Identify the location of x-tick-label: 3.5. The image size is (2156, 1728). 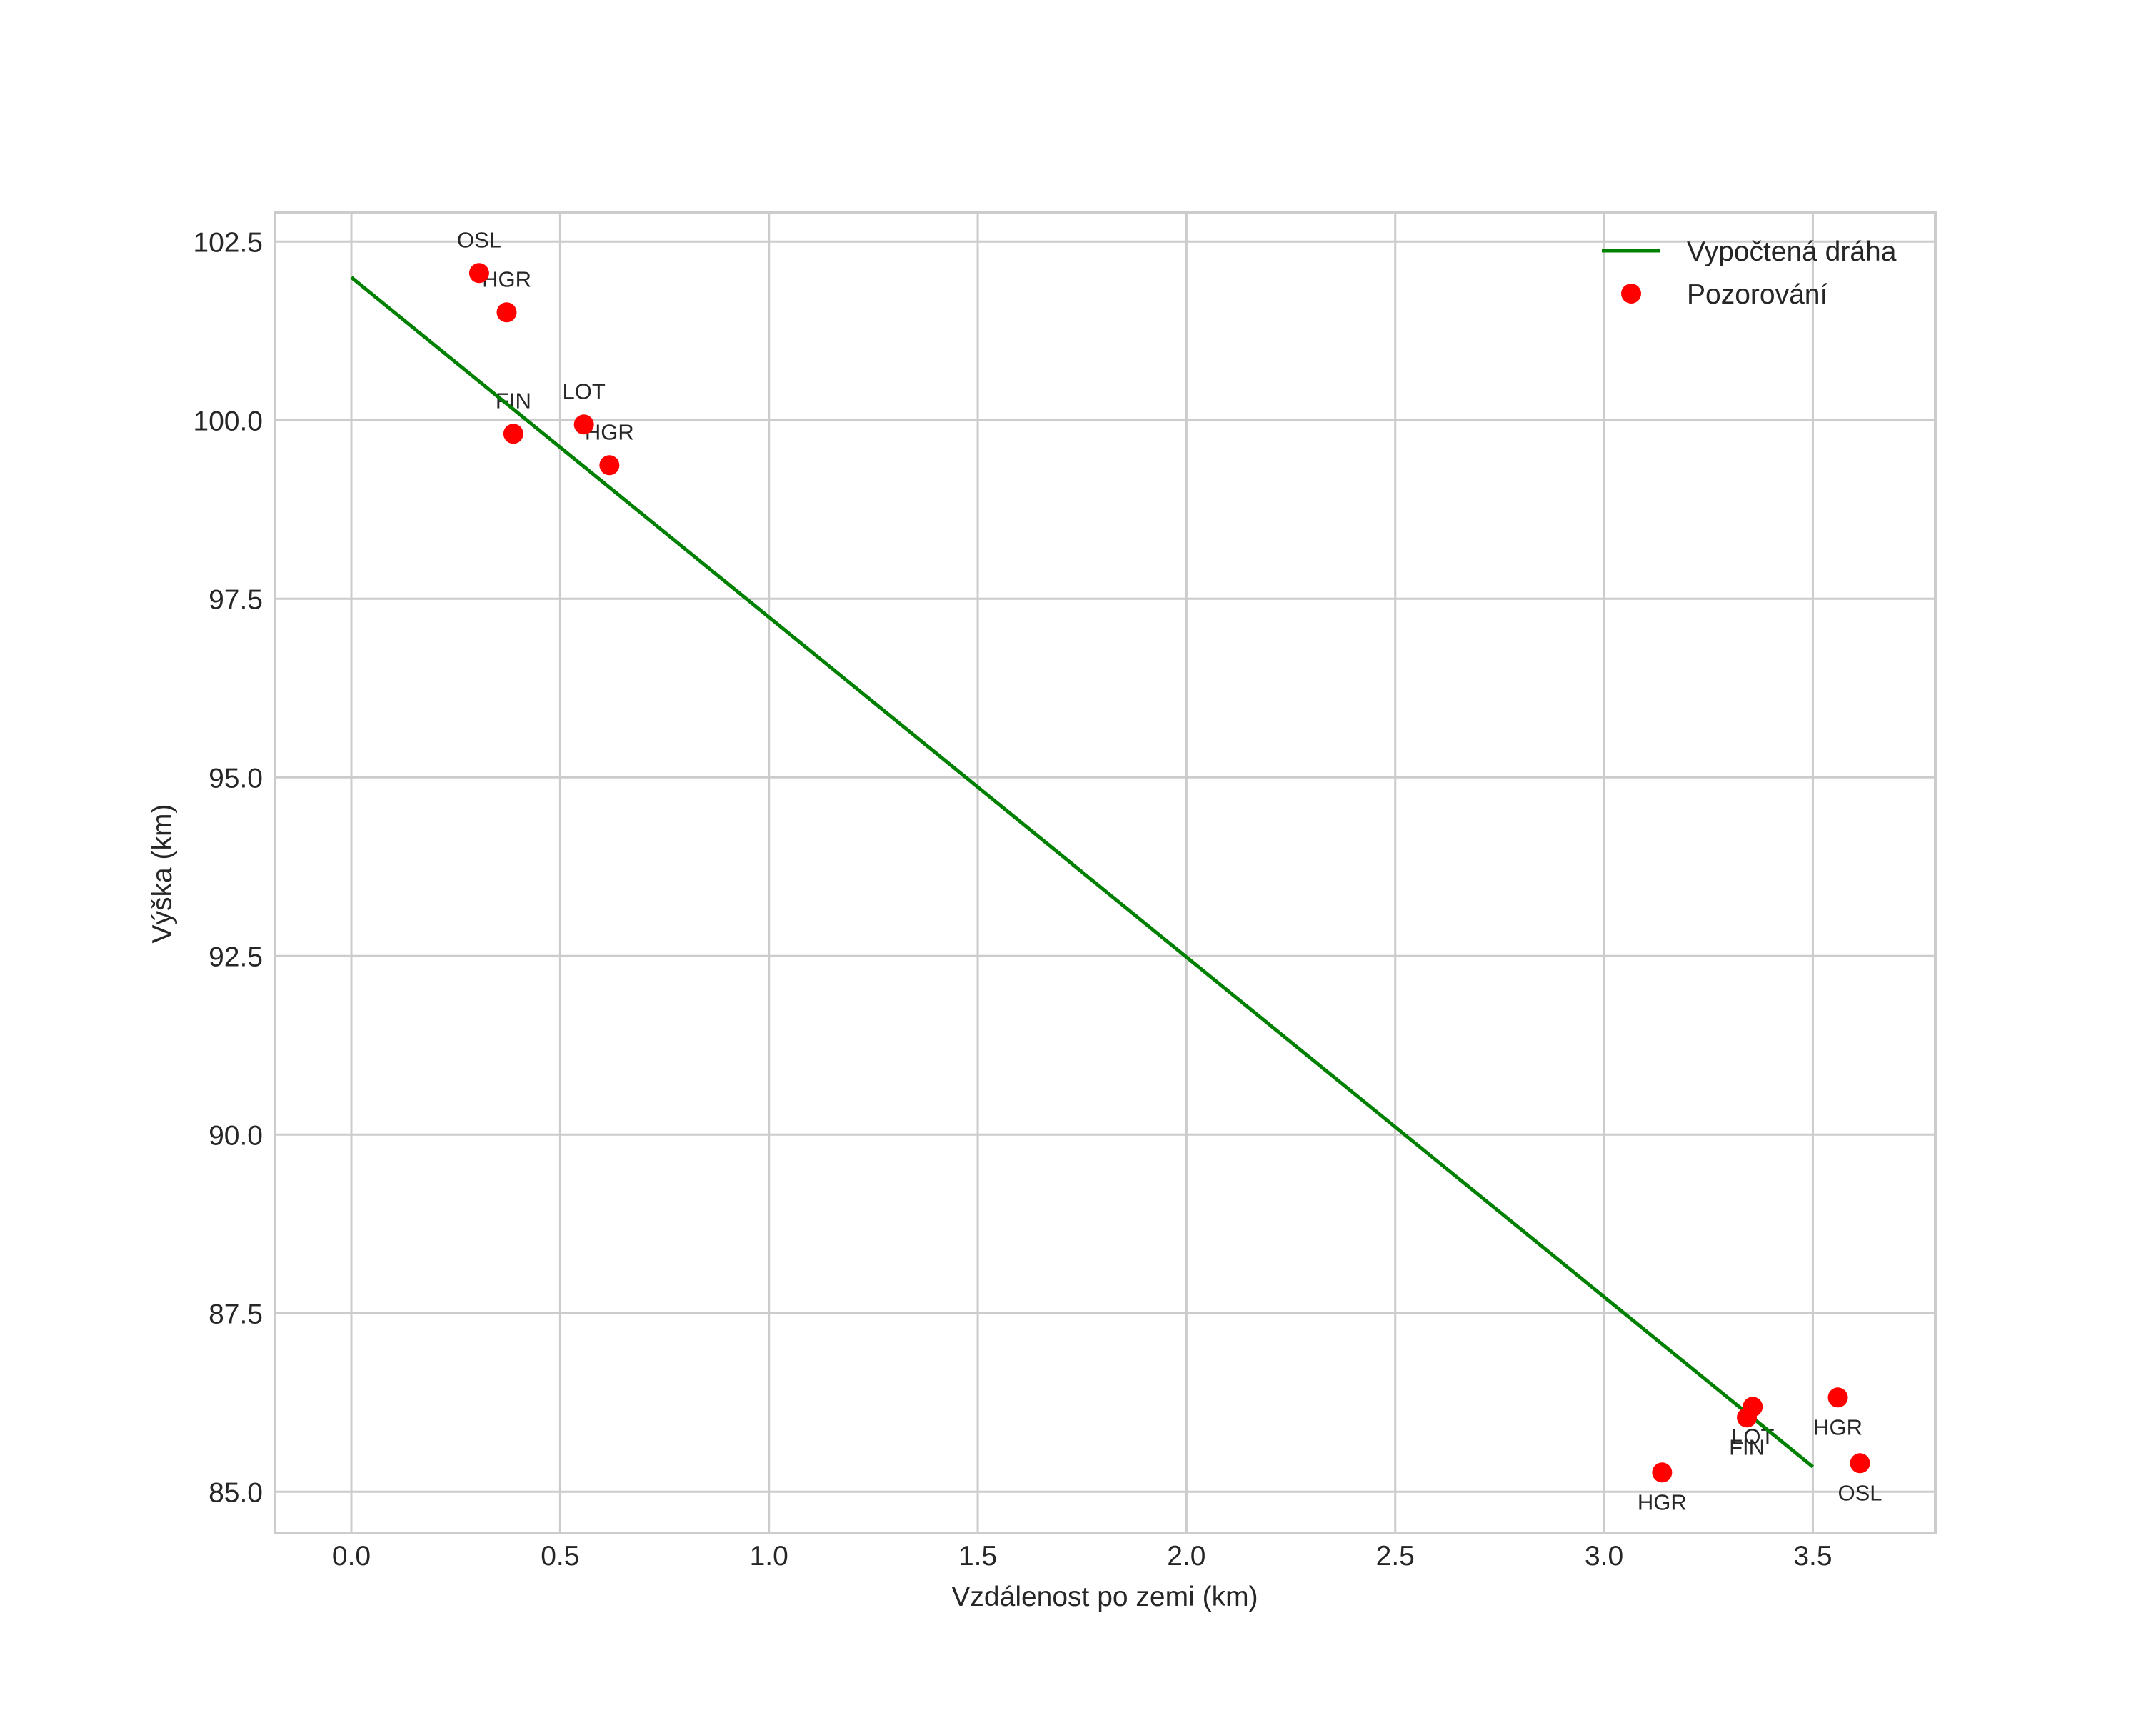
(1812, 1556).